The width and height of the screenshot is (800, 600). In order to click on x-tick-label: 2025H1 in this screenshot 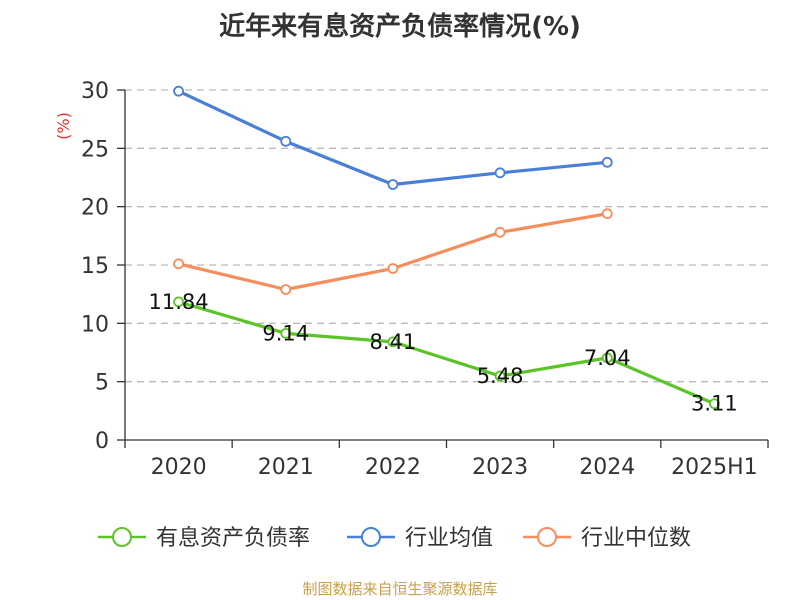, I will do `click(714, 467)`.